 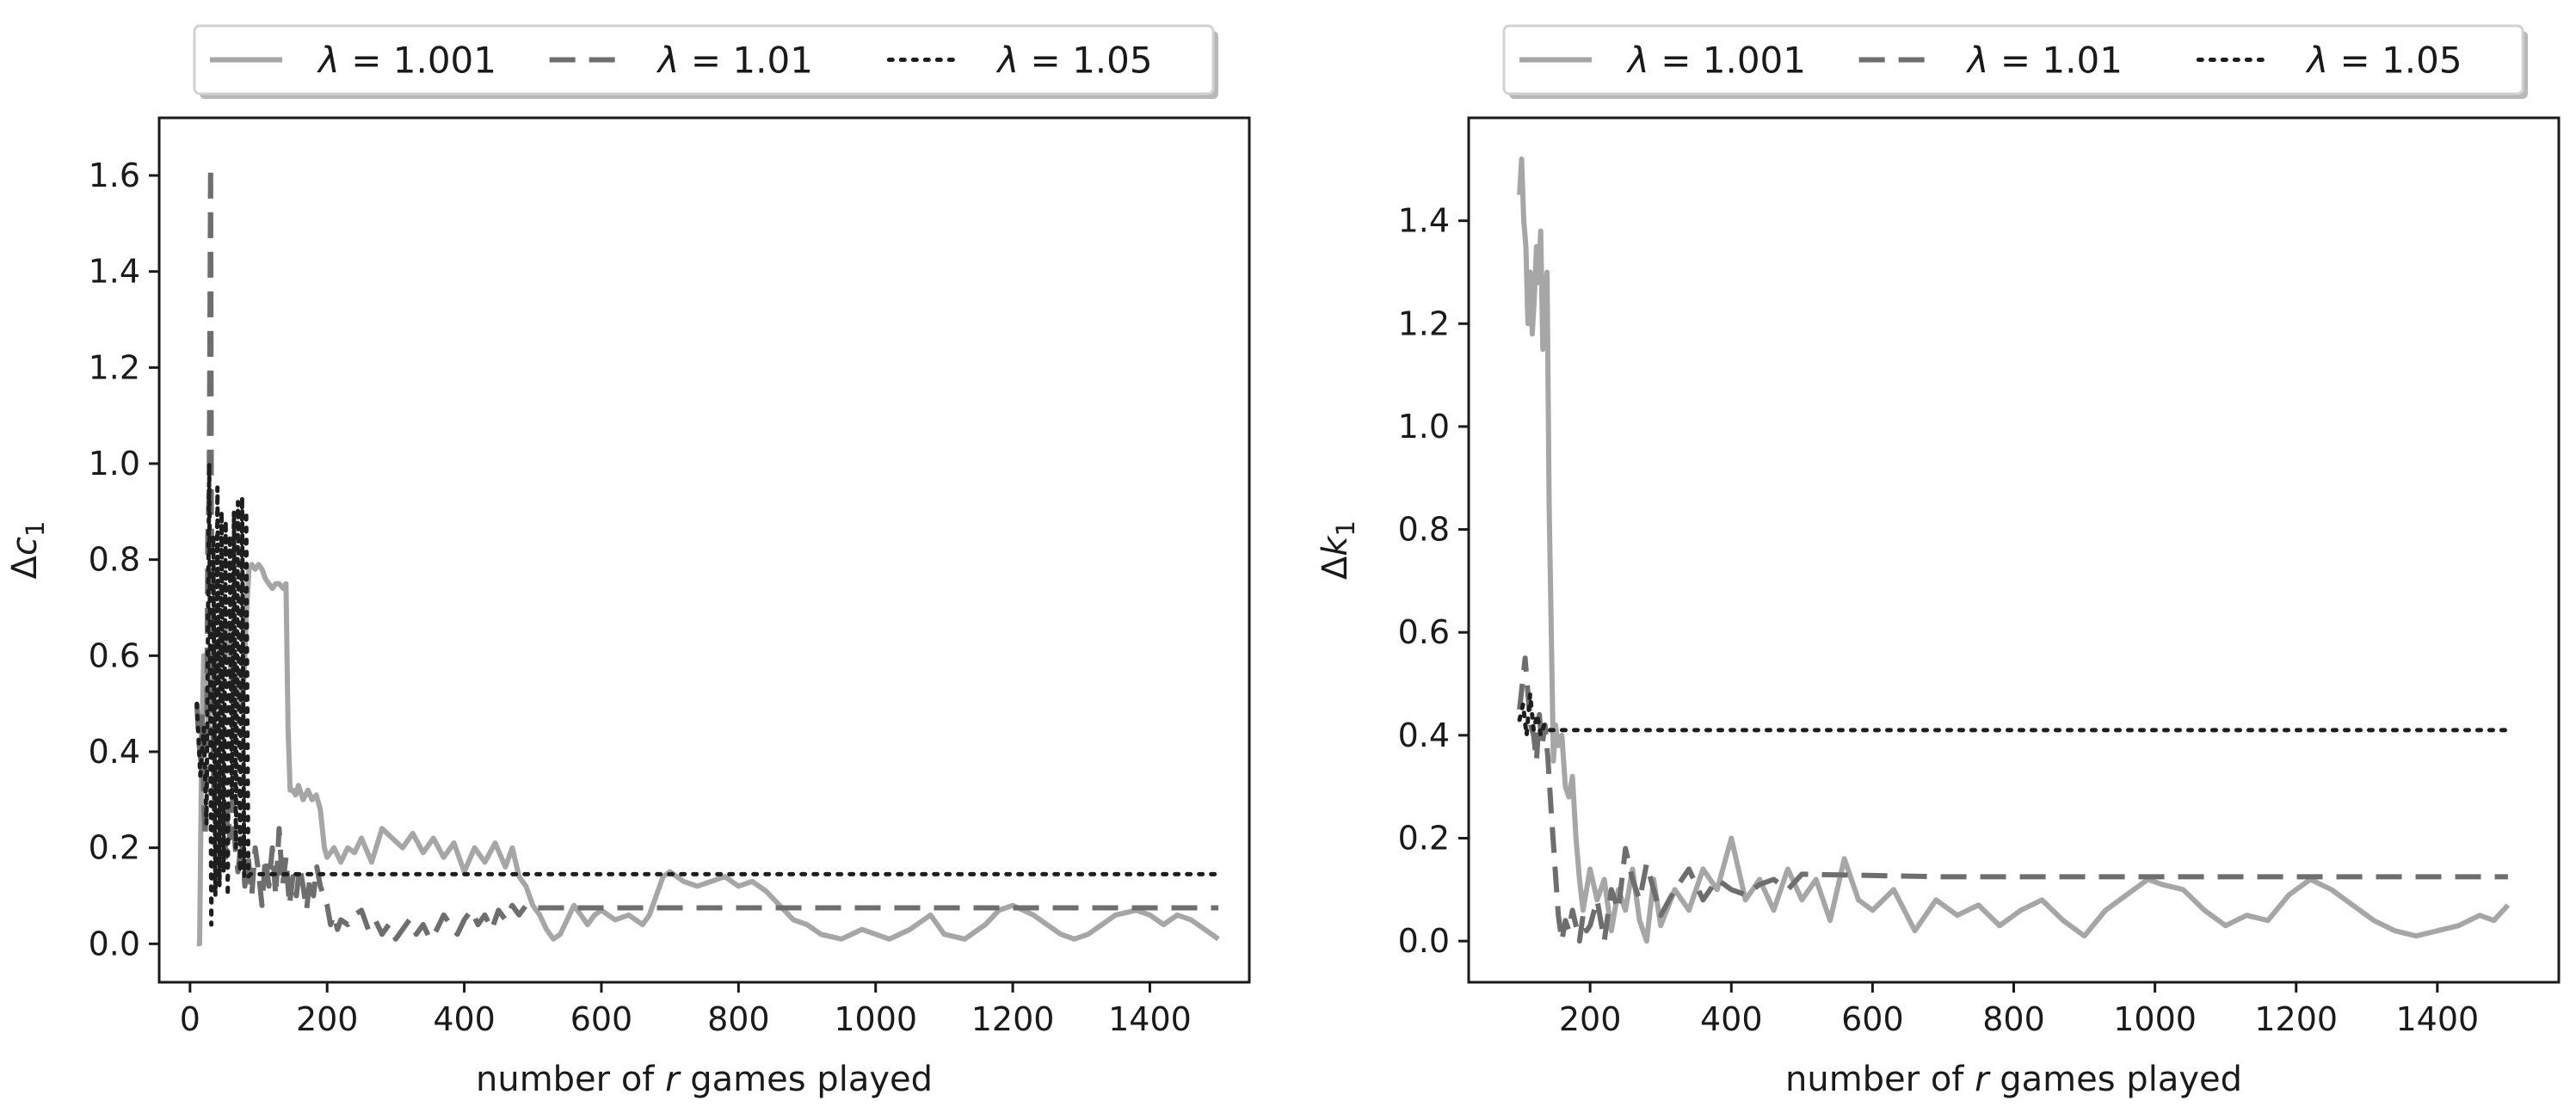 What do you see at coordinates (1336, 545) in the screenshot?
I see `y-axis-label-part: k` at bounding box center [1336, 545].